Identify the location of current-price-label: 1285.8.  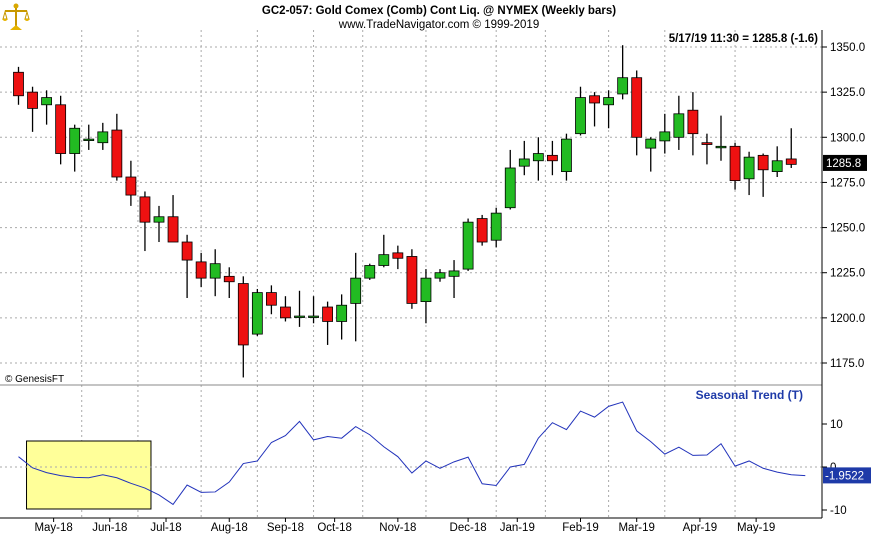
(843, 164).